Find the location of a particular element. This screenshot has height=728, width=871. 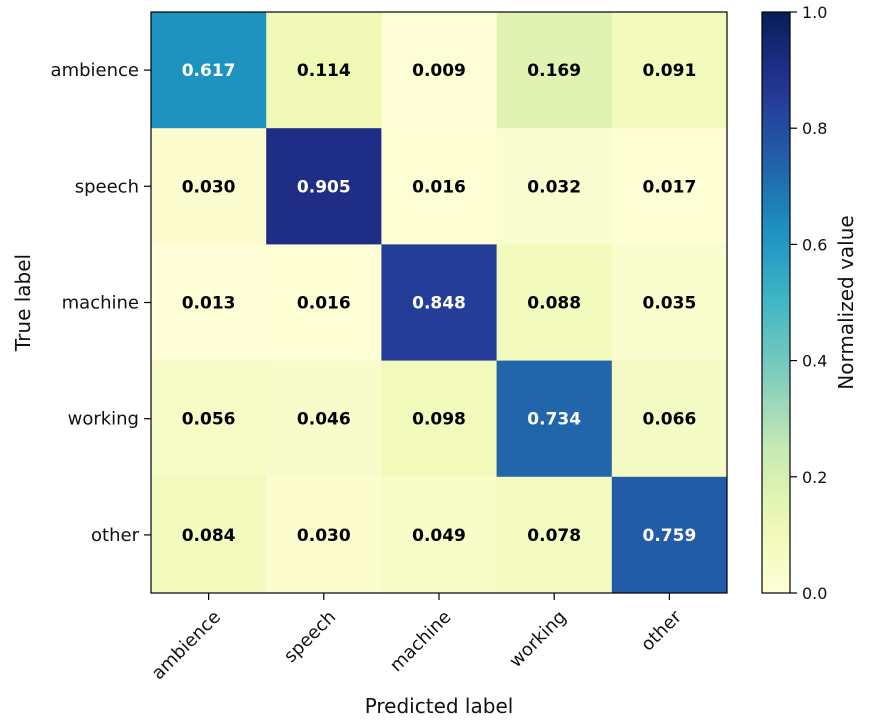

cell-value-label: 0.066 is located at coordinates (670, 420).